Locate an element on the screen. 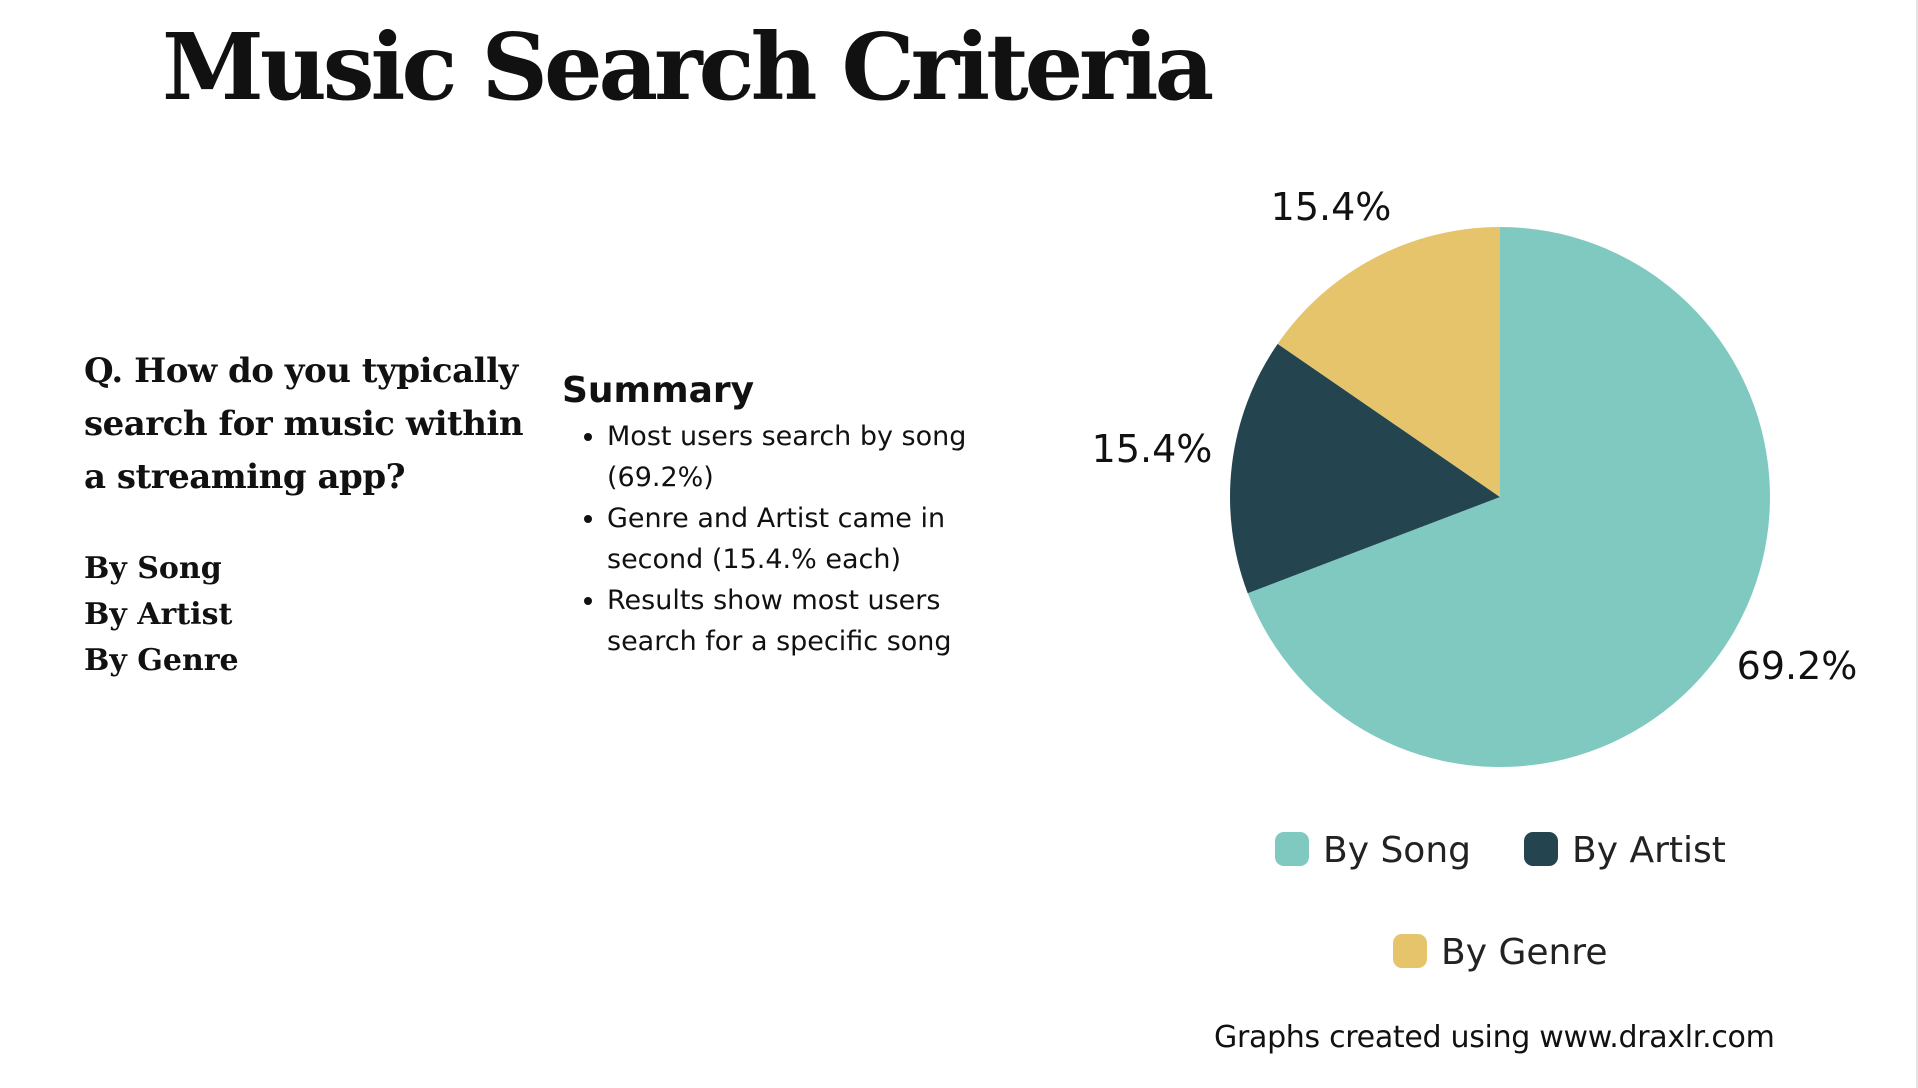 The width and height of the screenshot is (1918, 1088). pie-slice-by-artist is located at coordinates (1365, 468).